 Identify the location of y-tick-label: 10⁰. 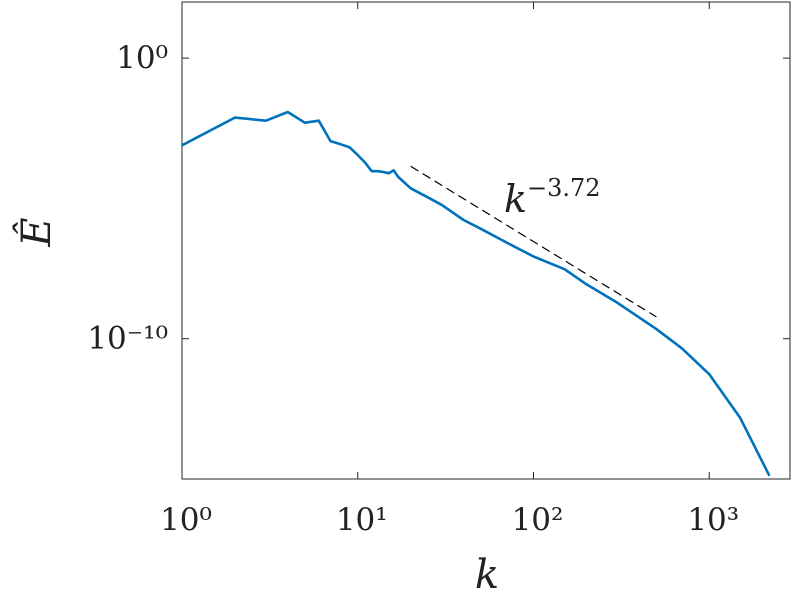
(142, 58).